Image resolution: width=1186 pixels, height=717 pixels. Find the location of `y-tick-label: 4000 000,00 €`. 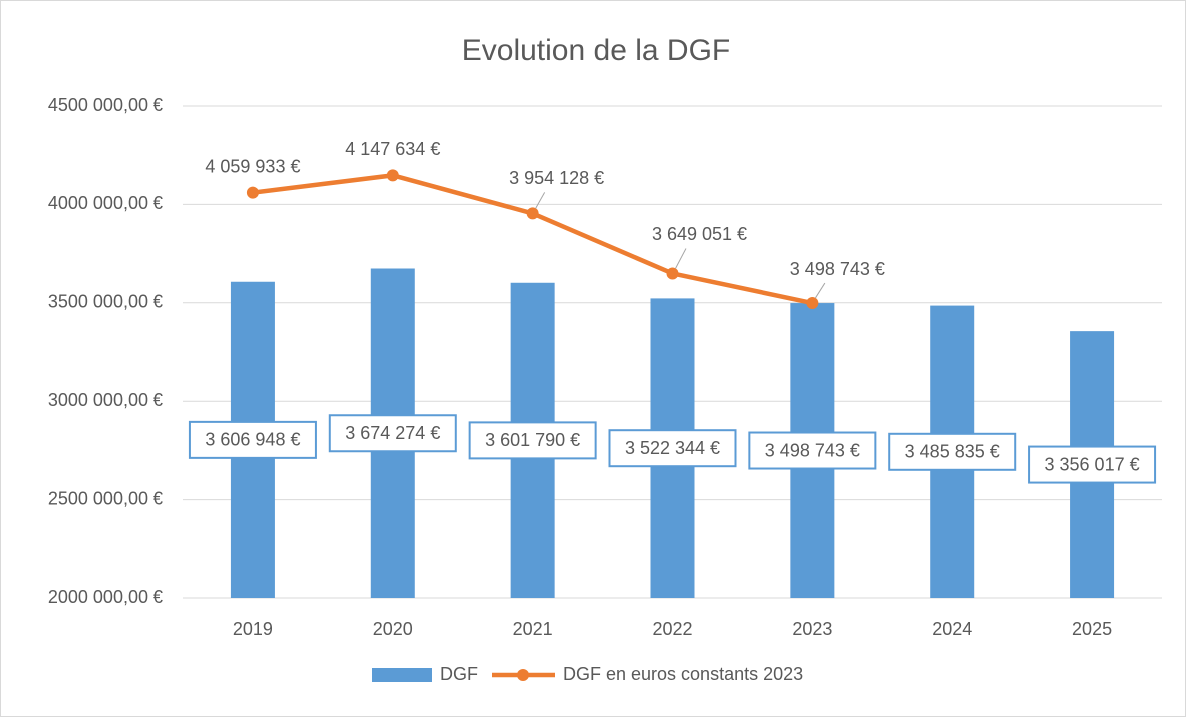

y-tick-label: 4000 000,00 € is located at coordinates (105, 203).